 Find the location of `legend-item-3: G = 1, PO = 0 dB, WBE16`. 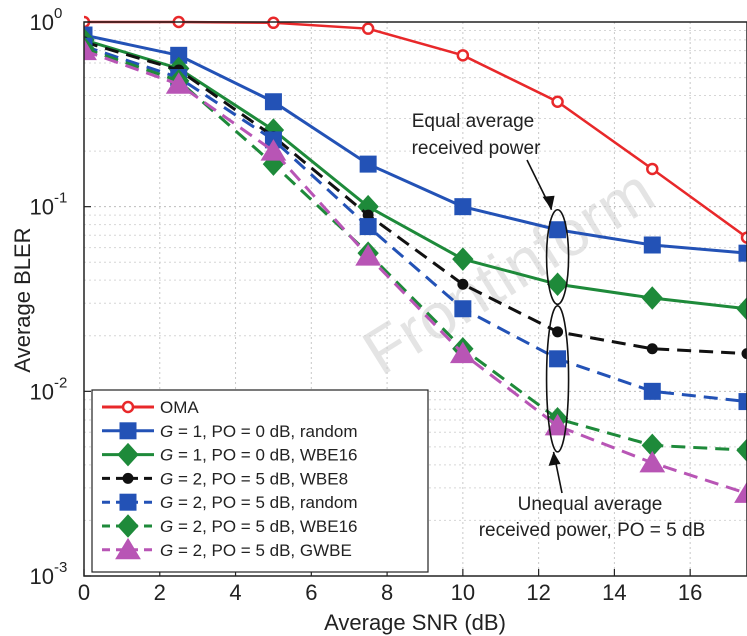

legend-item-3: G = 1, PO = 0 dB, WBE16 is located at coordinates (230, 454).